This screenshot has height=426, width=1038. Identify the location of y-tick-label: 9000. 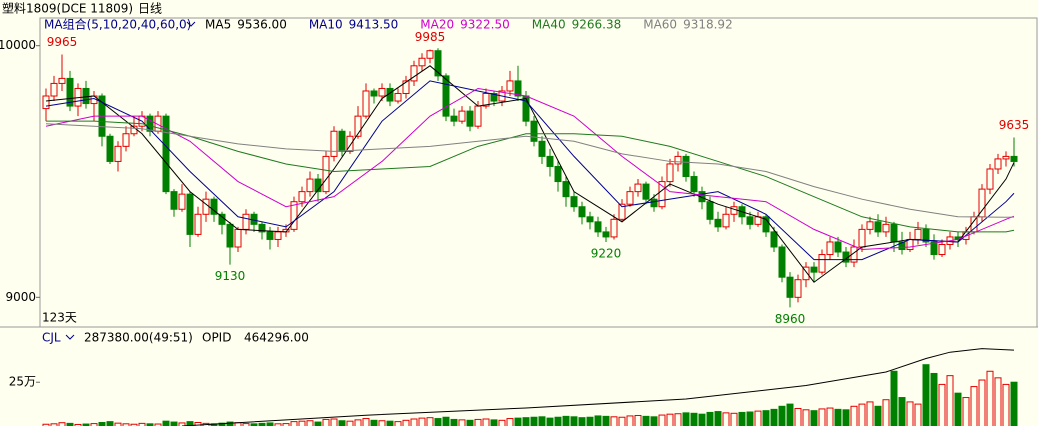
(20, 297).